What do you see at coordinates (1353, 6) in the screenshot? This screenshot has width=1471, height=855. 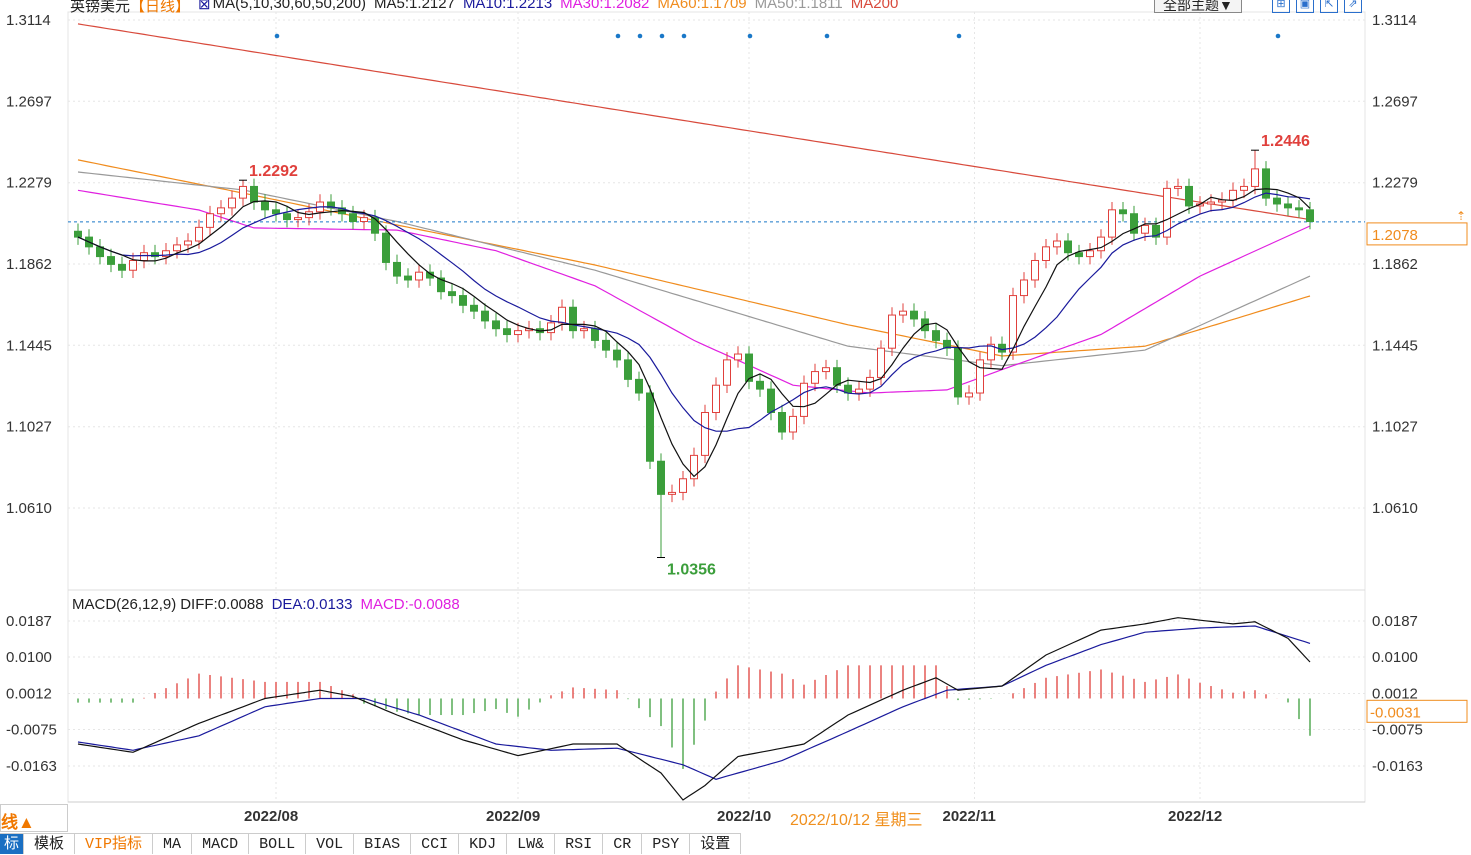 I see `fullscreen-icon: ⇗` at bounding box center [1353, 6].